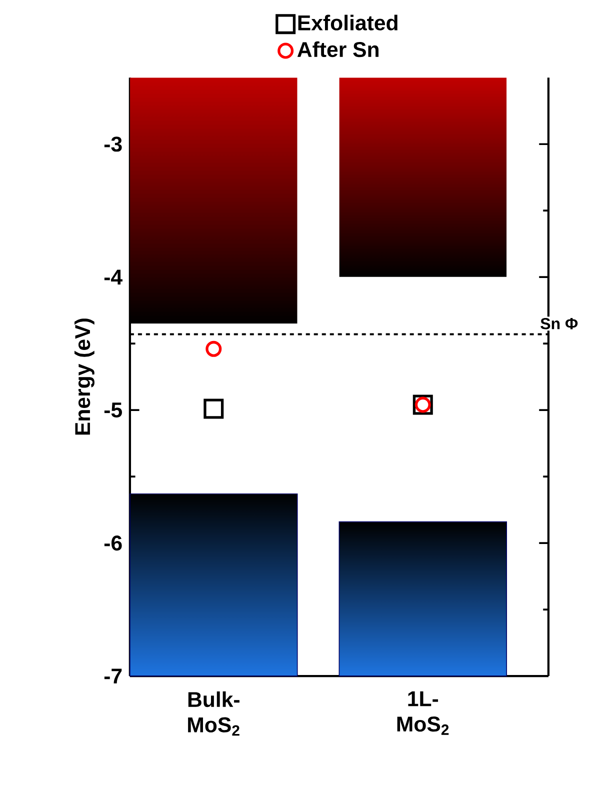  What do you see at coordinates (348, 22) in the screenshot?
I see `legend-label: Exfoliated` at bounding box center [348, 22].